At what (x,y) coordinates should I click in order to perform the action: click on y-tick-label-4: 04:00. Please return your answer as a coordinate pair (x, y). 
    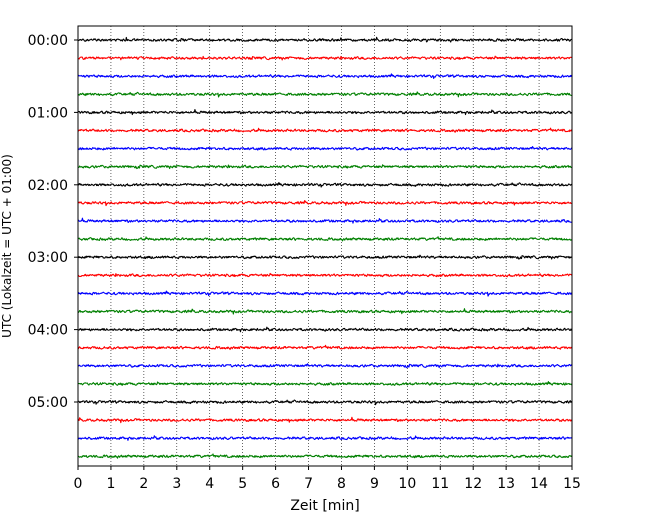
    Looking at the image, I should click on (48, 331).